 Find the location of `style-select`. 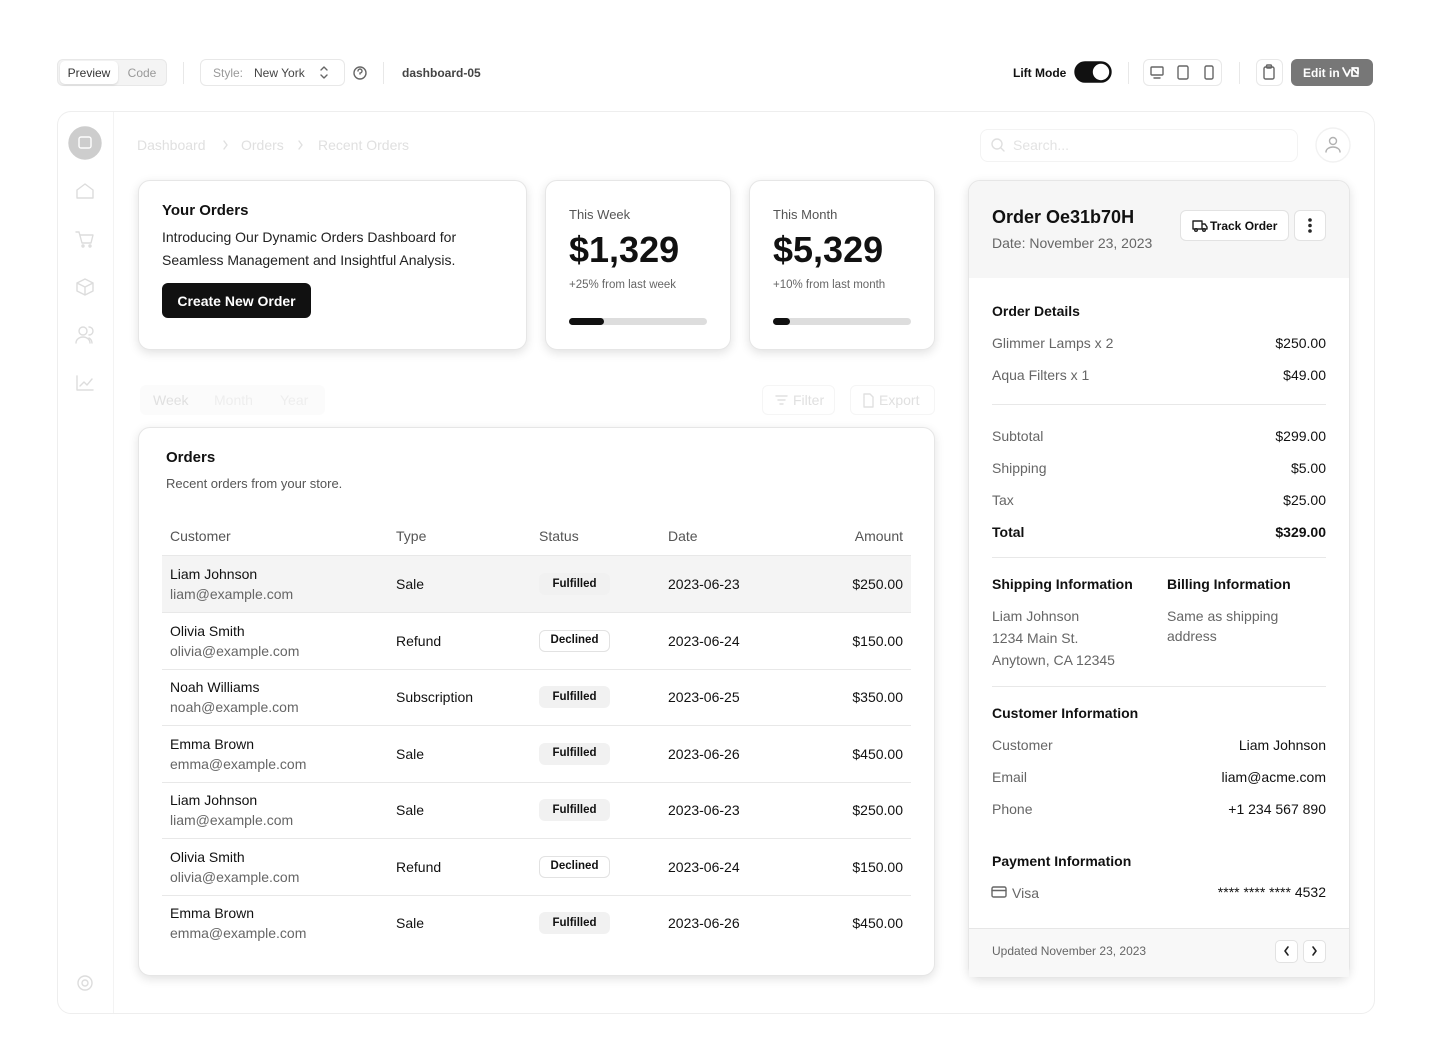

style-select is located at coordinates (272, 72).